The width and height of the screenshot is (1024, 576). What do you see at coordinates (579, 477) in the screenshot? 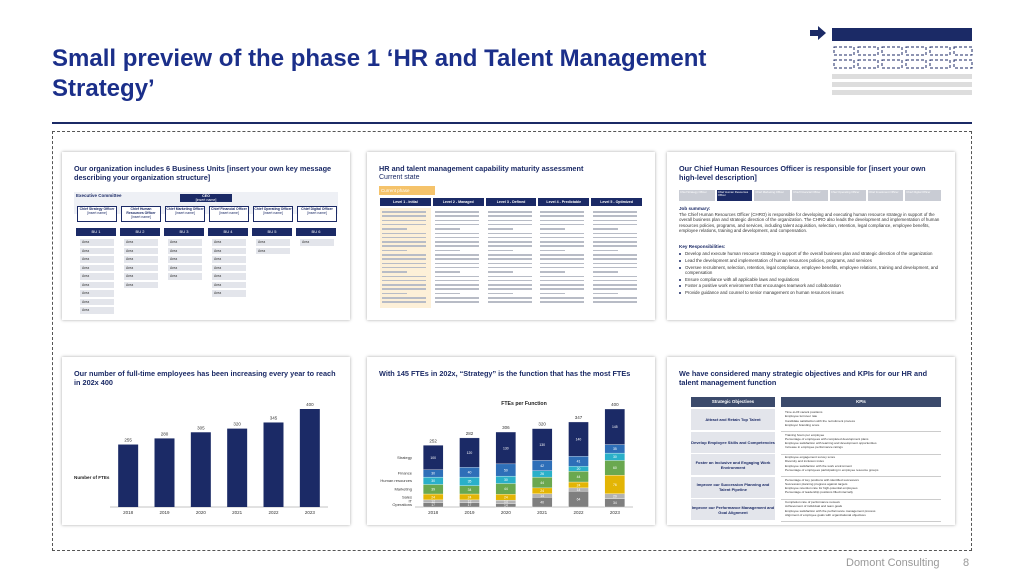
I see `segment-label: 44` at bounding box center [579, 477].